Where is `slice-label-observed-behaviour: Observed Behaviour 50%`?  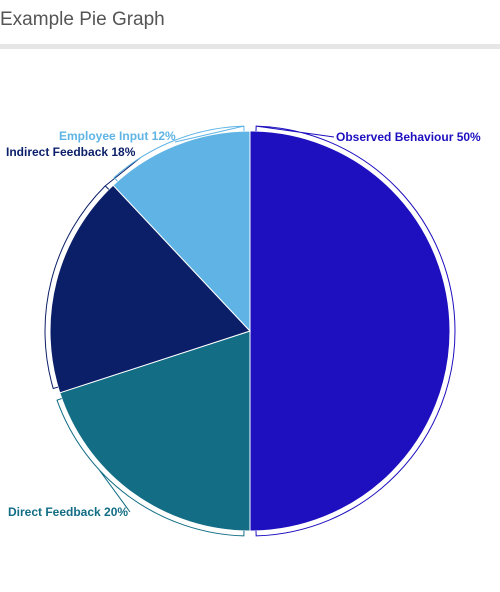
slice-label-observed-behaviour: Observed Behaviour 50% is located at coordinates (408, 137).